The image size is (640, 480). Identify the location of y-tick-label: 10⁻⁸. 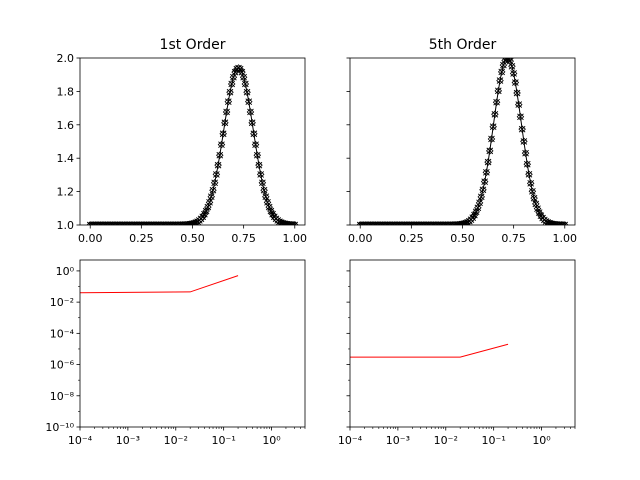
(62, 396).